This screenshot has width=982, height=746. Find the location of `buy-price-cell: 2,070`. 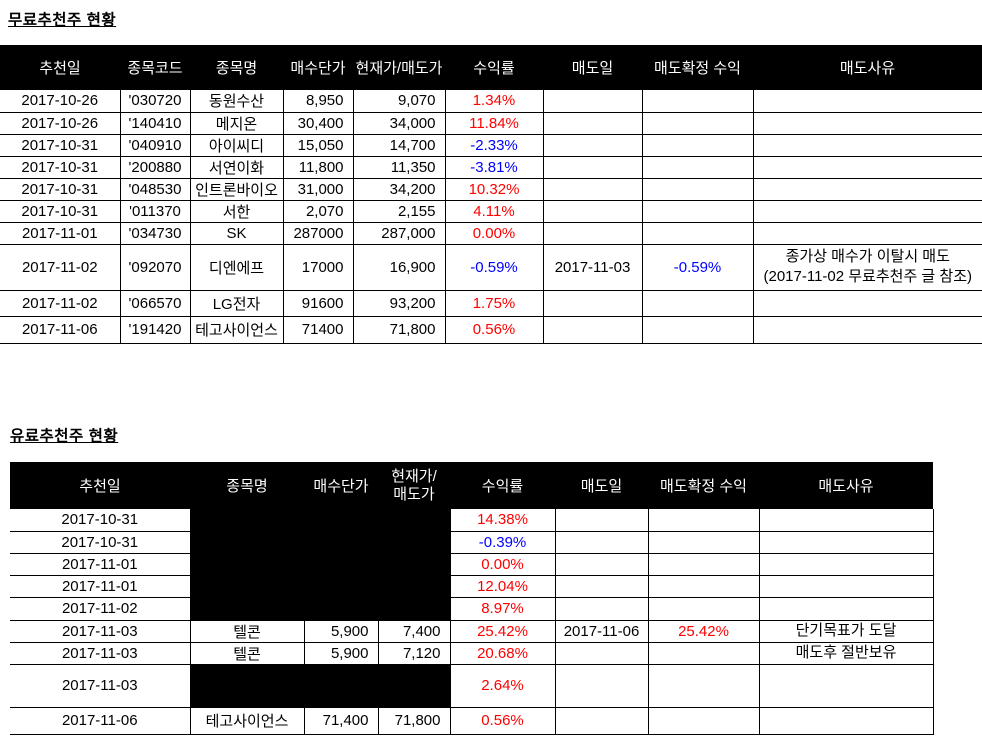

buy-price-cell: 2,070 is located at coordinates (317, 211).